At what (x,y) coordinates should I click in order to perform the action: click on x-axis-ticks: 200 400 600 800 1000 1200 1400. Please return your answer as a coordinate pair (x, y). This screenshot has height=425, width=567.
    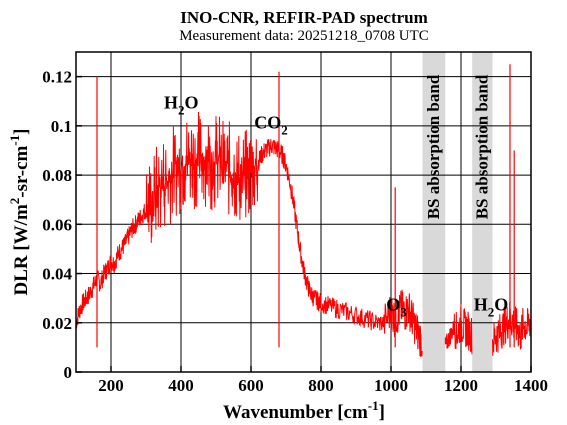
    Looking at the image, I should click on (323, 380).